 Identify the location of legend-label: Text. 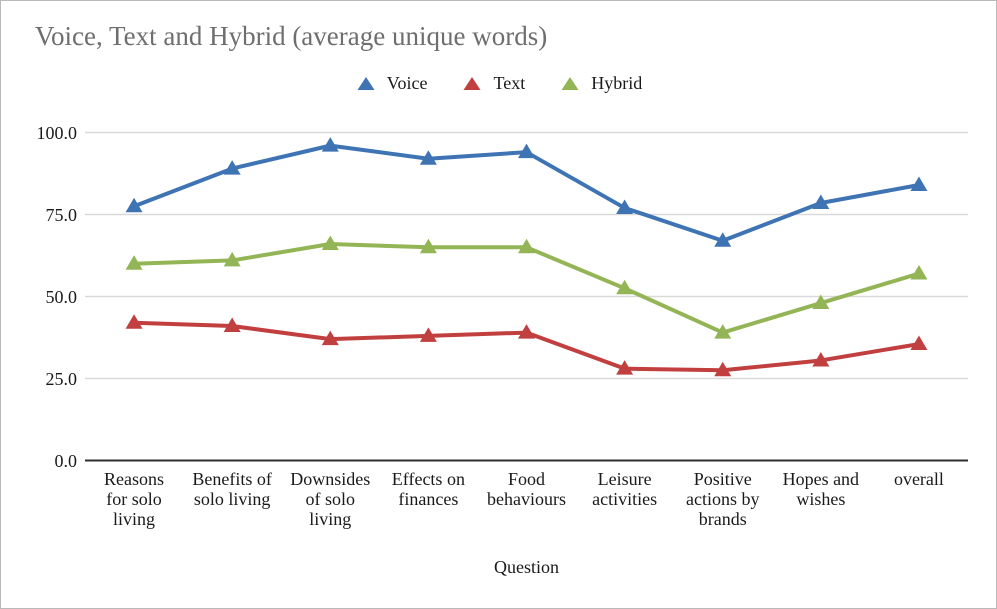
(509, 83).